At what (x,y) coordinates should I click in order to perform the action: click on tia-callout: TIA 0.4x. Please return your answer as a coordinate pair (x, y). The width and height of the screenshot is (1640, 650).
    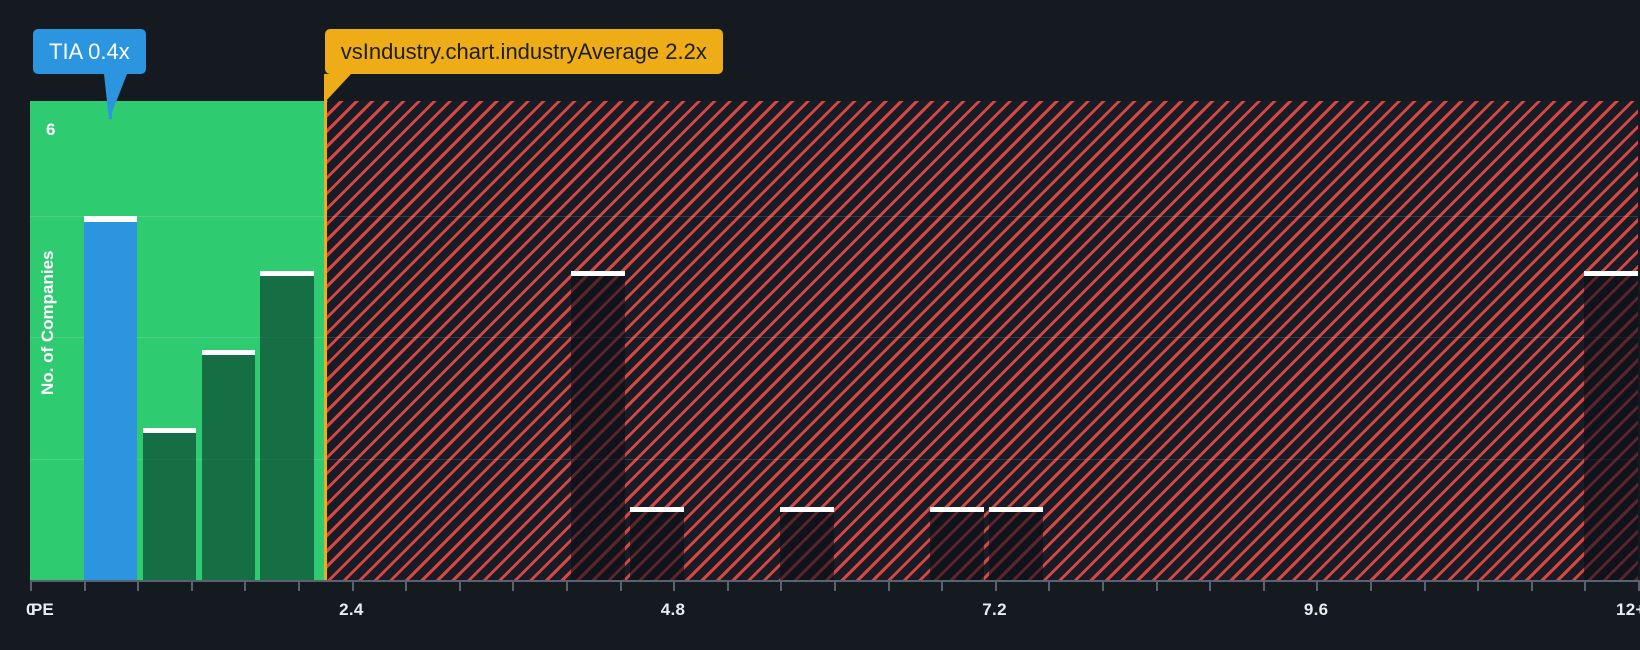
    Looking at the image, I should click on (89, 51).